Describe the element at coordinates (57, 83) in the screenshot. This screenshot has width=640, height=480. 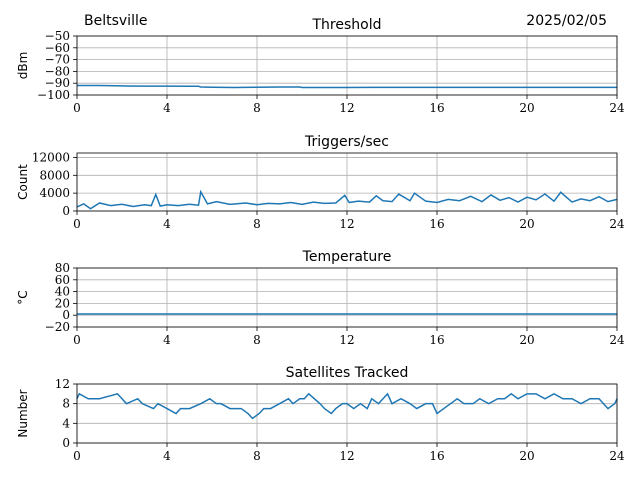
I see `y-tick-label: −90` at that location.